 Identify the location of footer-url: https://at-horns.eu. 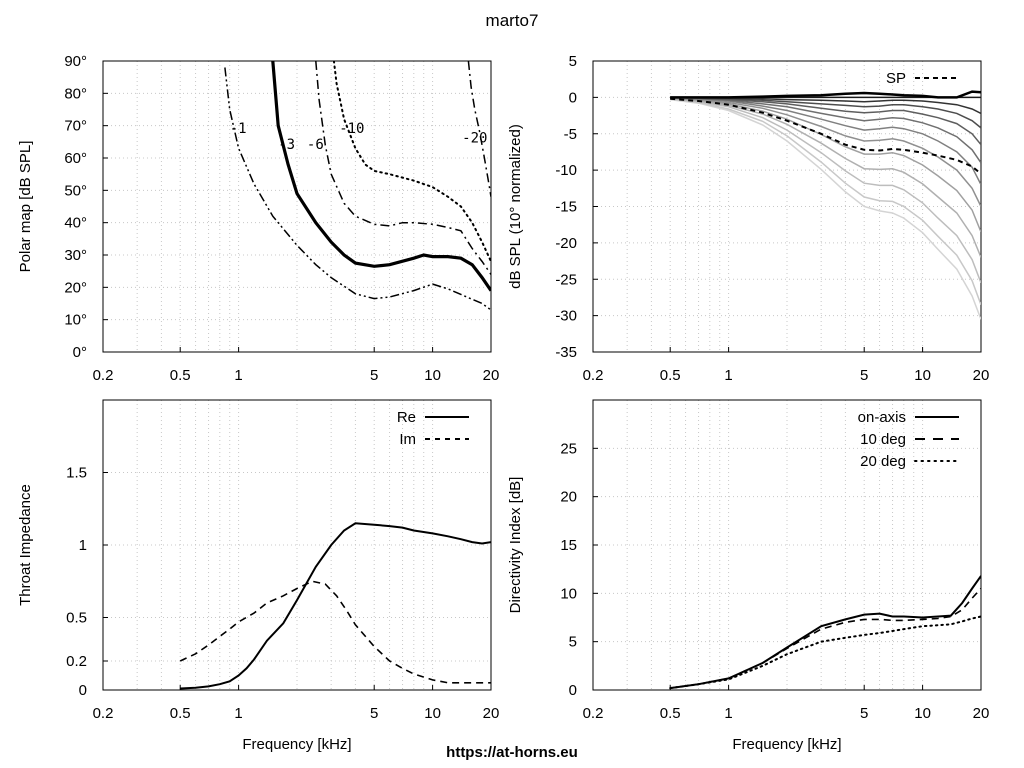
(512, 752).